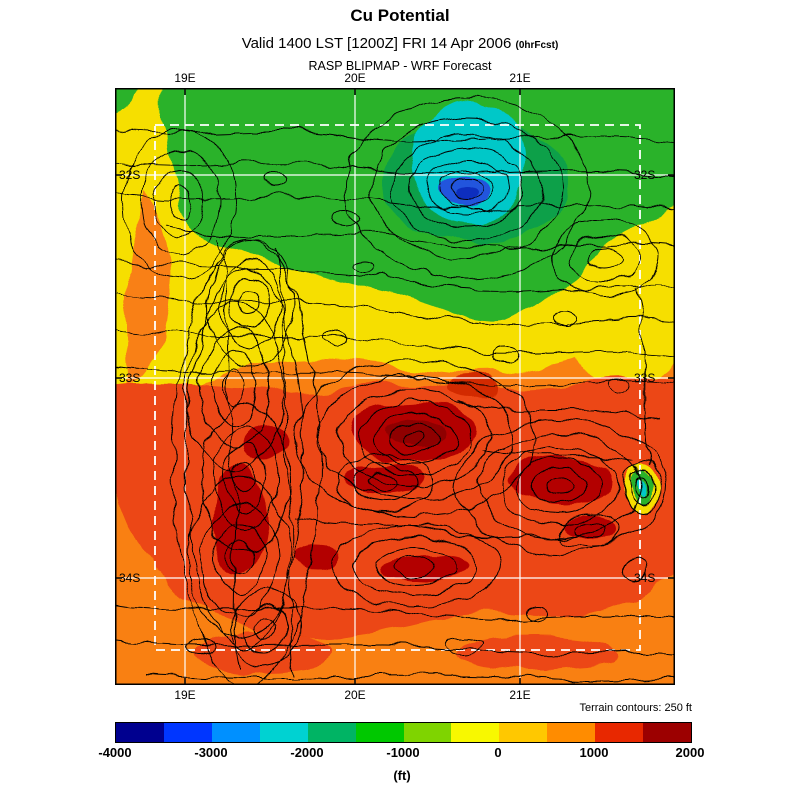 The width and height of the screenshot is (800, 800). Describe the element at coordinates (402, 775) in the screenshot. I see `colorbar-unit-label: (ft)` at that location.